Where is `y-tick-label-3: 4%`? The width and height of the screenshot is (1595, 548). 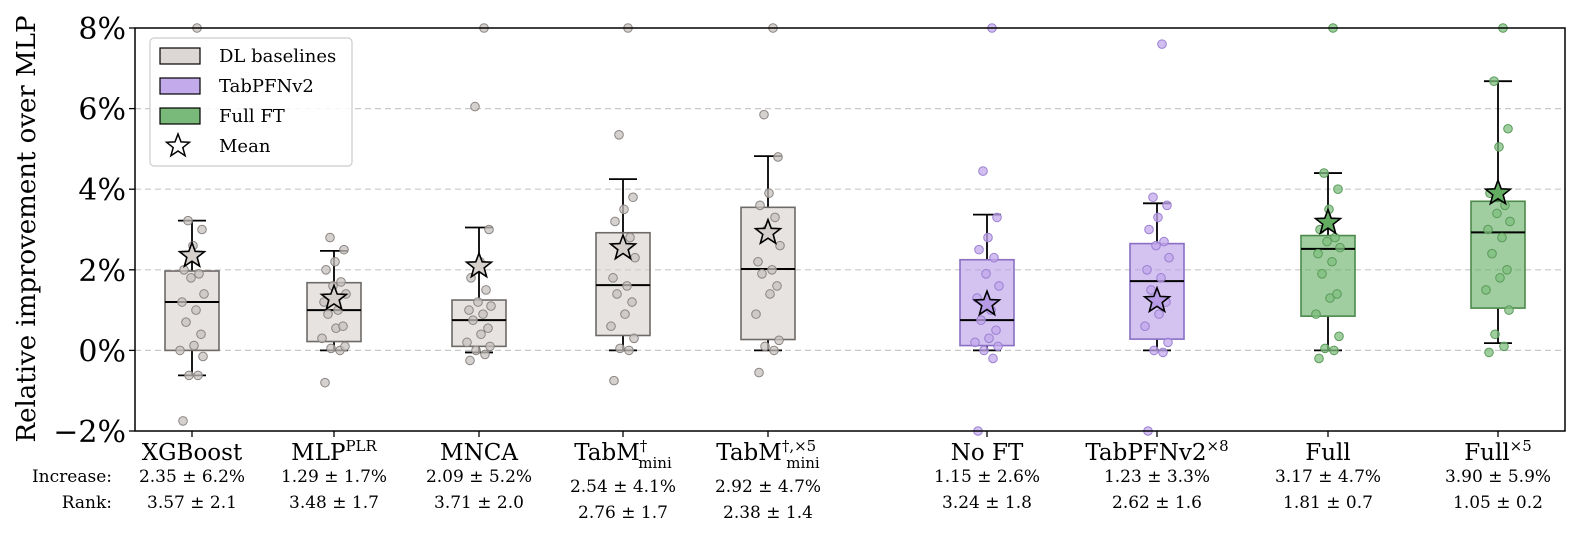
y-tick-label-3: 4% is located at coordinates (102, 190).